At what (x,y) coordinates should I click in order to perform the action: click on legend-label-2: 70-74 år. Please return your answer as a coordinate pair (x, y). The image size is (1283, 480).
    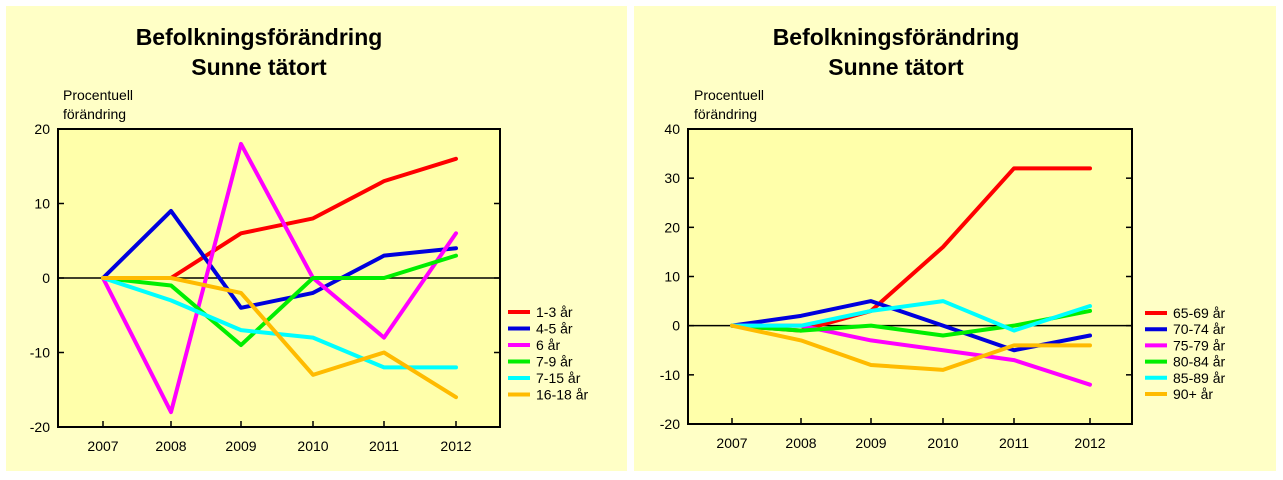
    Looking at the image, I should click on (1199, 329).